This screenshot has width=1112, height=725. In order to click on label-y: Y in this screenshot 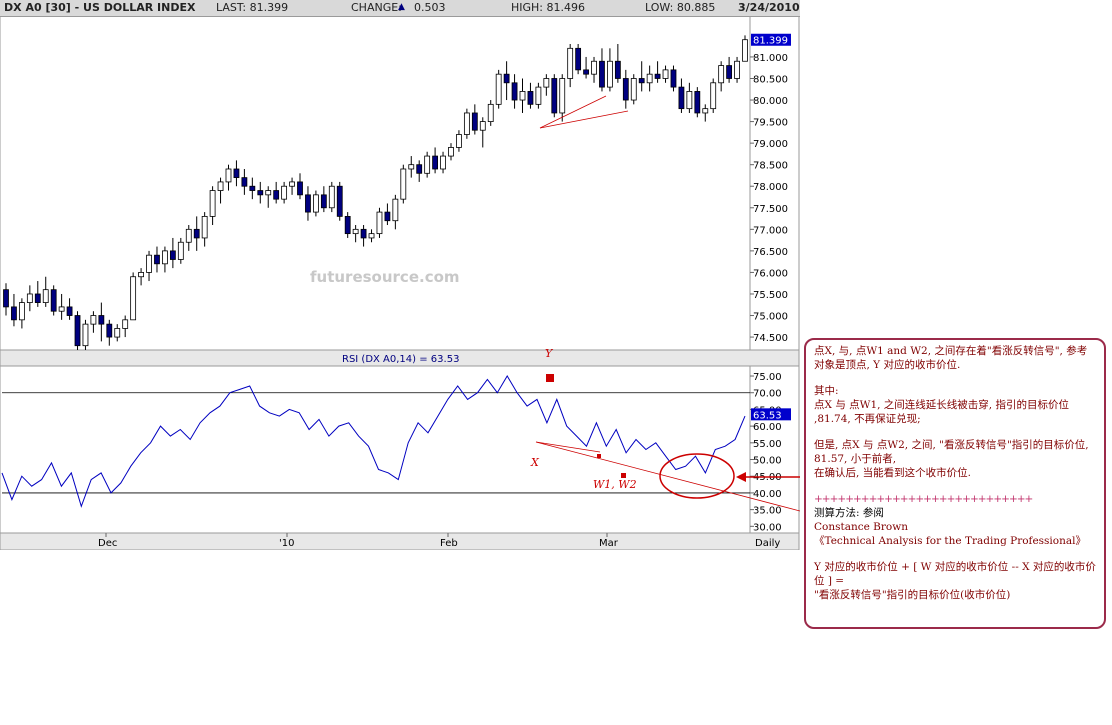, I will do `click(549, 353)`.